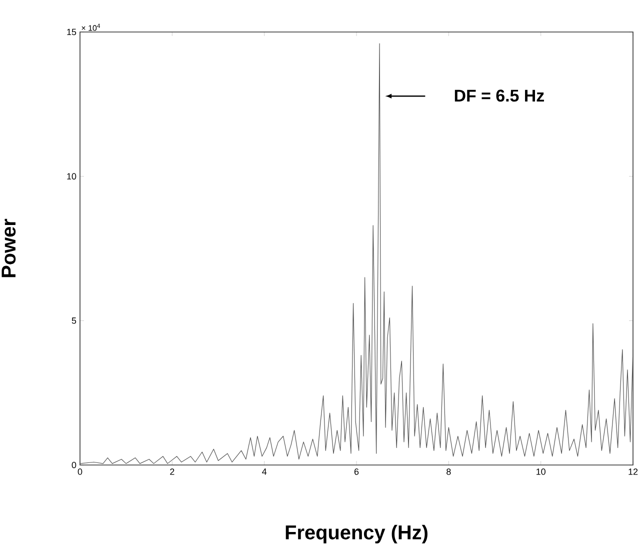  Describe the element at coordinates (264, 471) in the screenshot. I see `x-tick-label: 4` at that location.